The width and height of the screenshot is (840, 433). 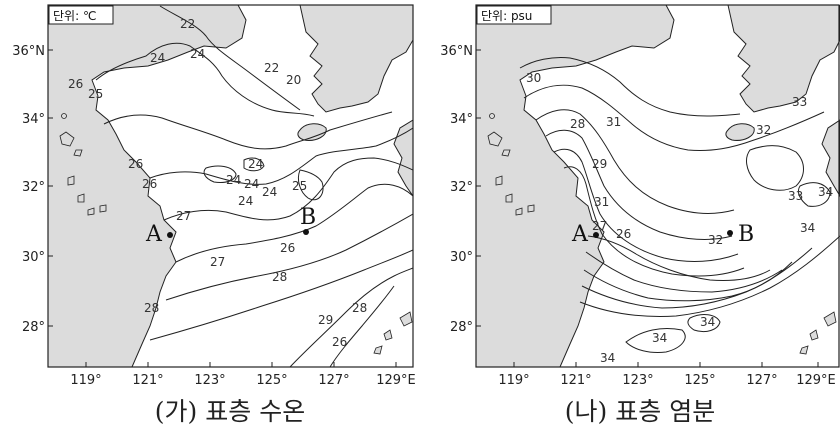 I want to click on unit-label: 단위: ℃, so click(x=74, y=16).